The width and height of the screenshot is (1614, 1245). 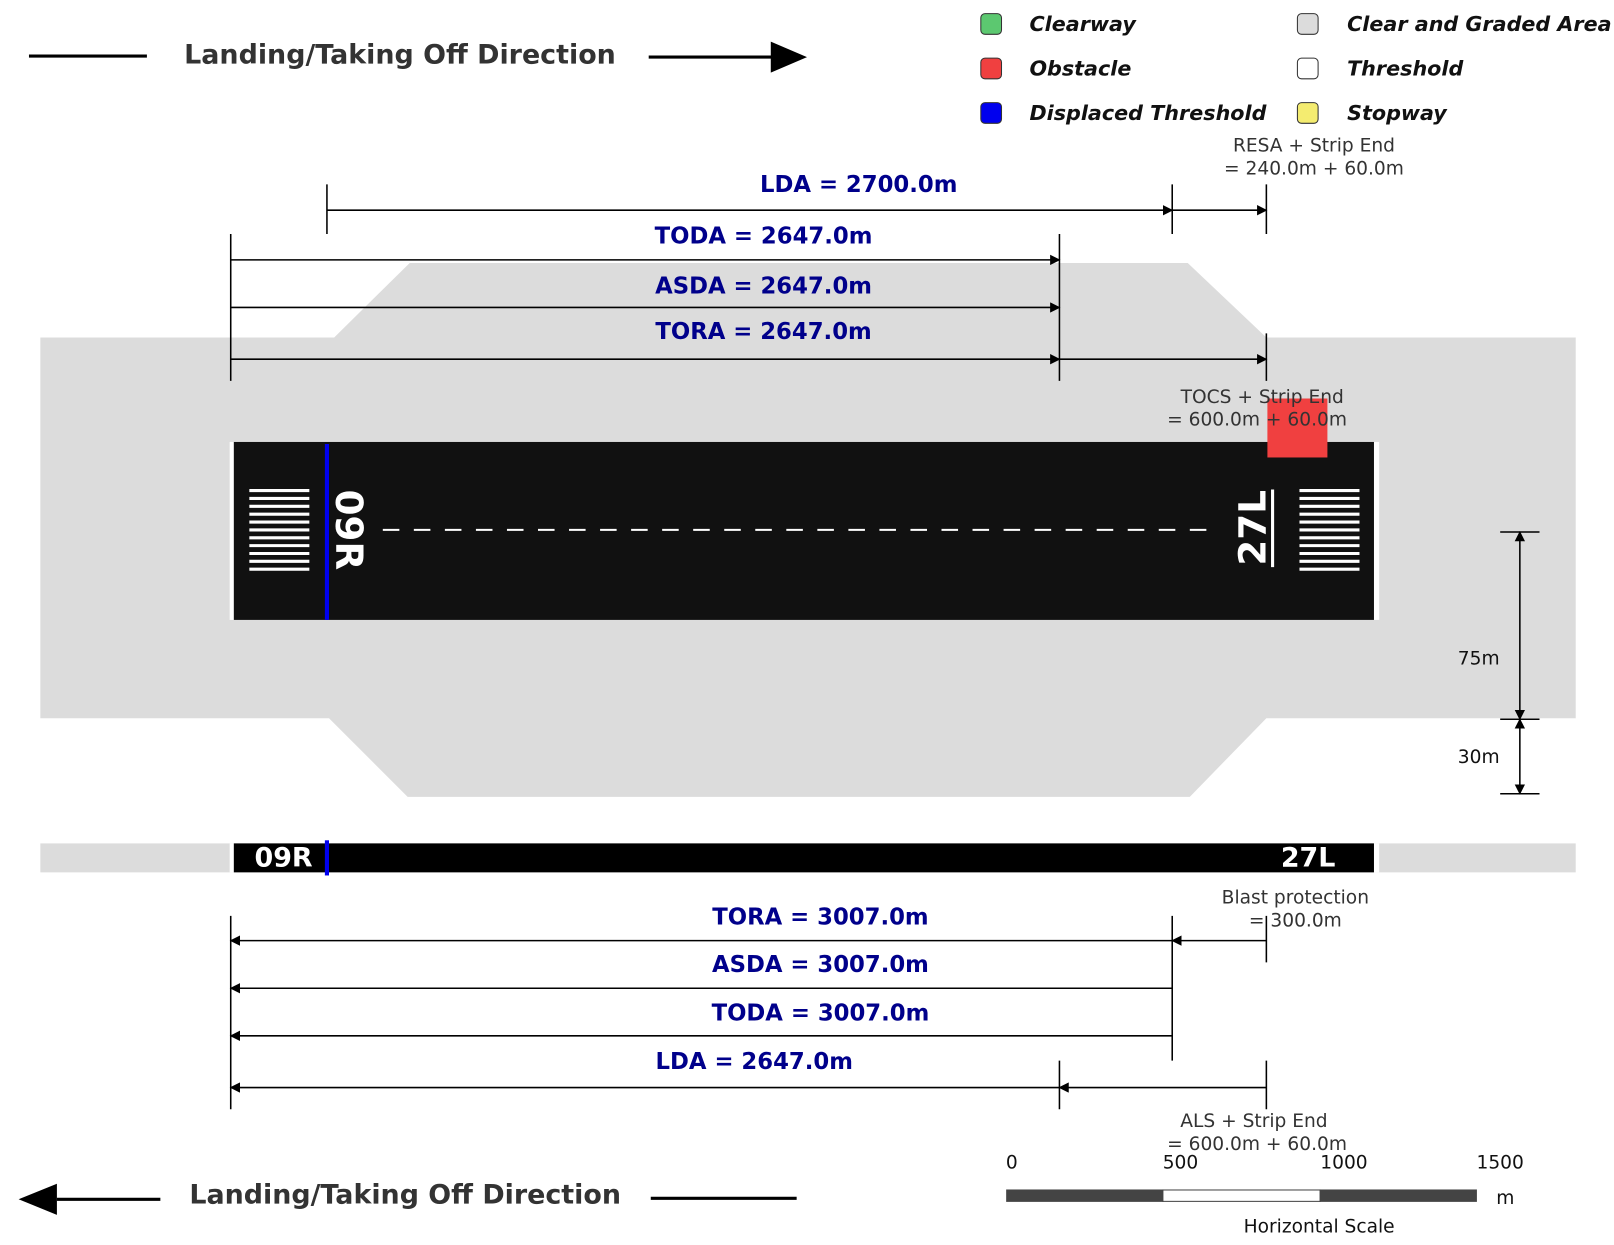 I want to click on scale-label: 1500, so click(x=1500, y=1163).